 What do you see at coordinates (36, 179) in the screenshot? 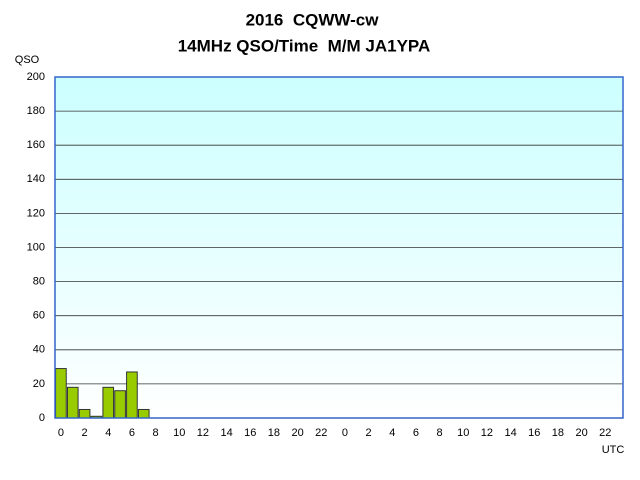
I see `y-tick-label: 140` at bounding box center [36, 179].